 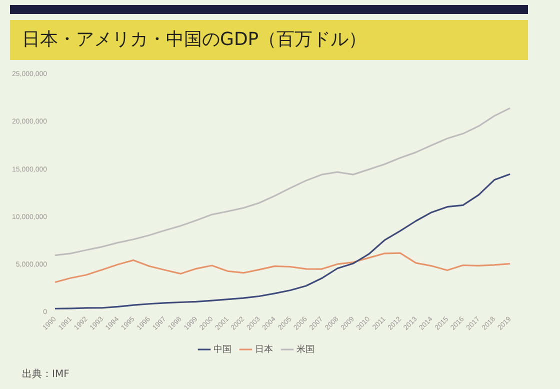 I want to click on legend-label: 中国, so click(x=222, y=349).